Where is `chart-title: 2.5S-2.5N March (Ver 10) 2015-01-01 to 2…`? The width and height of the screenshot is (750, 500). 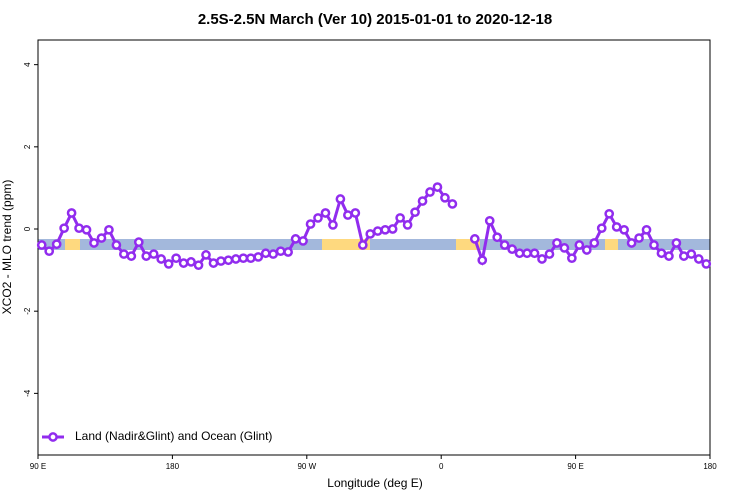 chart-title: 2.5S-2.5N March (Ver 10) 2015-01-01 to 2… is located at coordinates (375, 19).